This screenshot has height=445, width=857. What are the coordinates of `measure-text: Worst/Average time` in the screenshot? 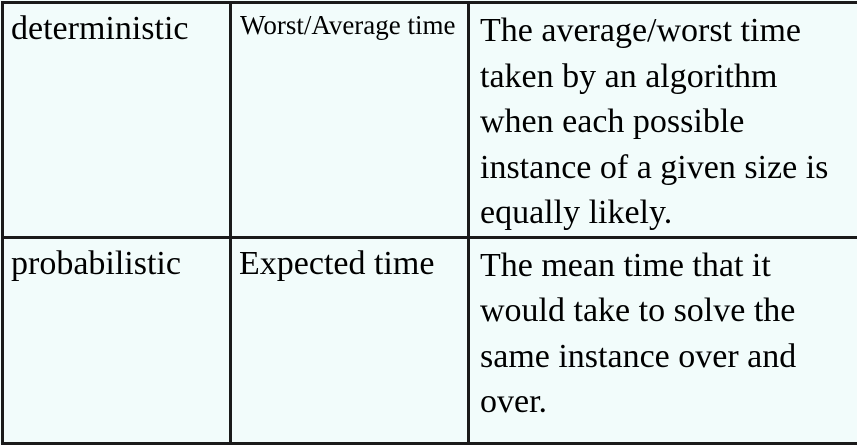 It's located at (349, 23).